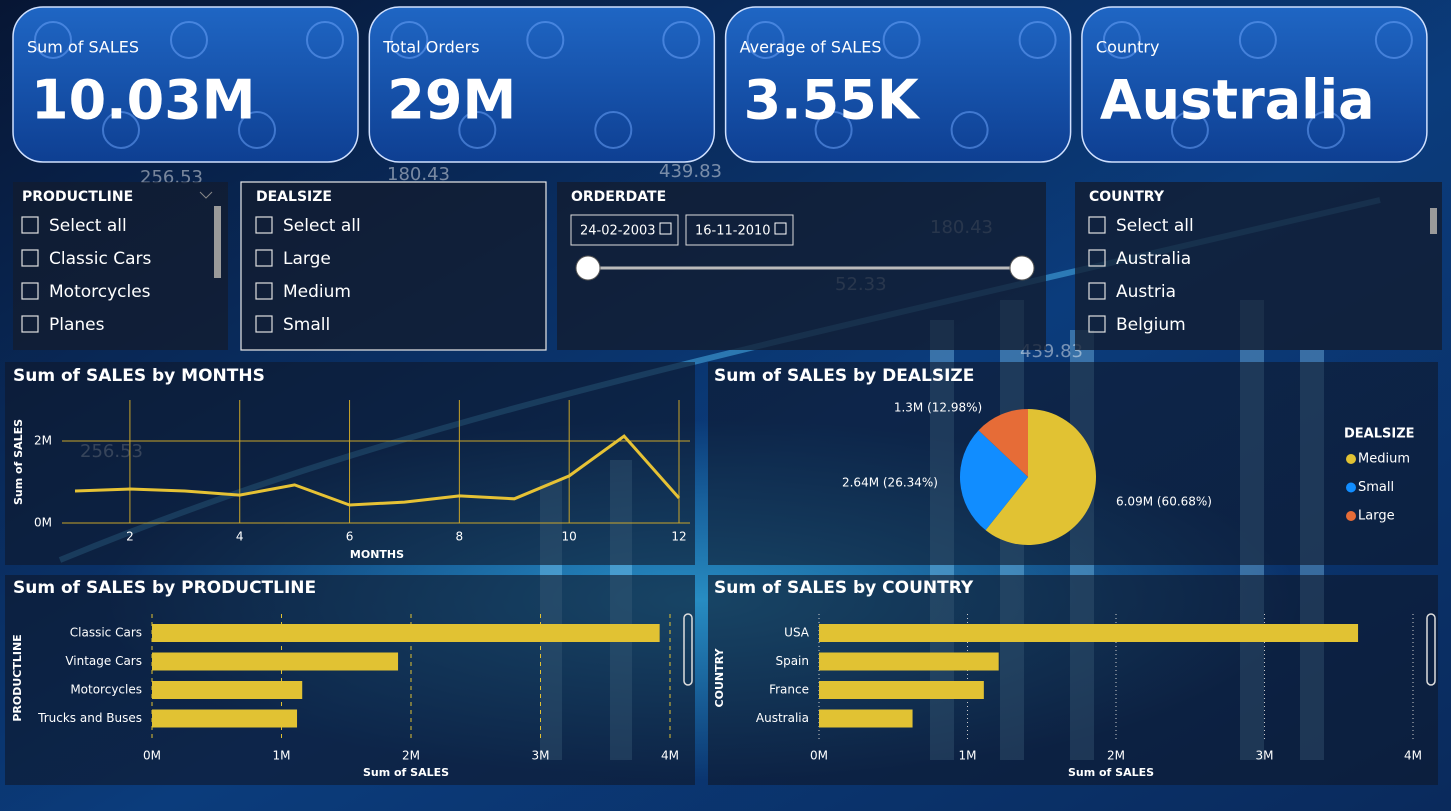  What do you see at coordinates (1384, 459) in the screenshot?
I see `legend-label: Medium` at bounding box center [1384, 459].